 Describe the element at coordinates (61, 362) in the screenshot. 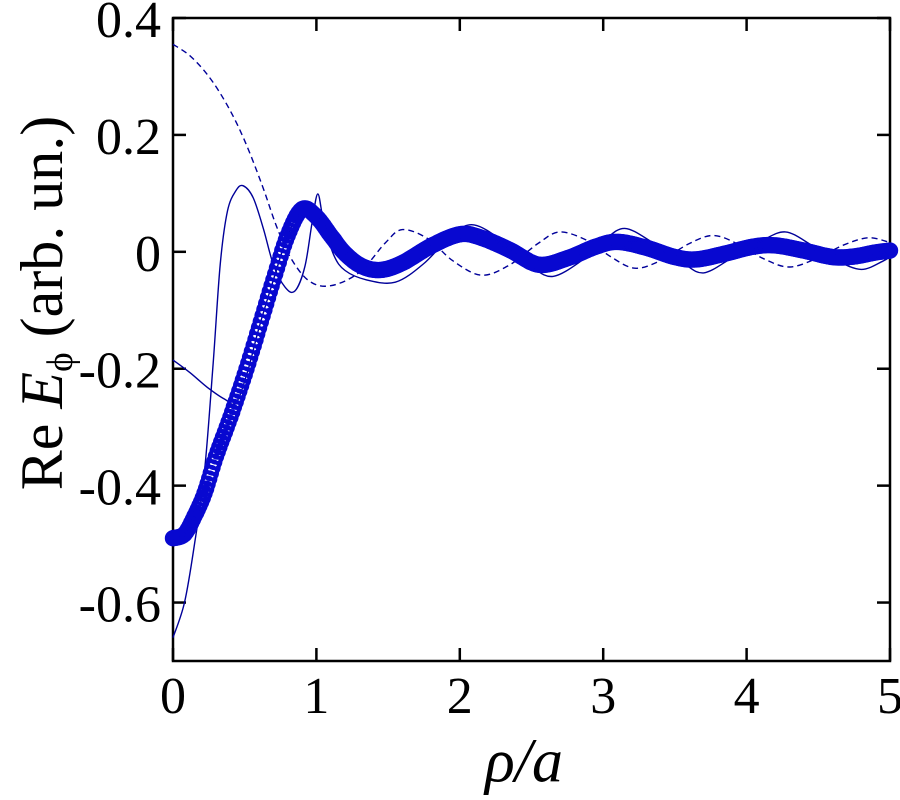

I see `y-label-phi-subscript: ϕ` at that location.